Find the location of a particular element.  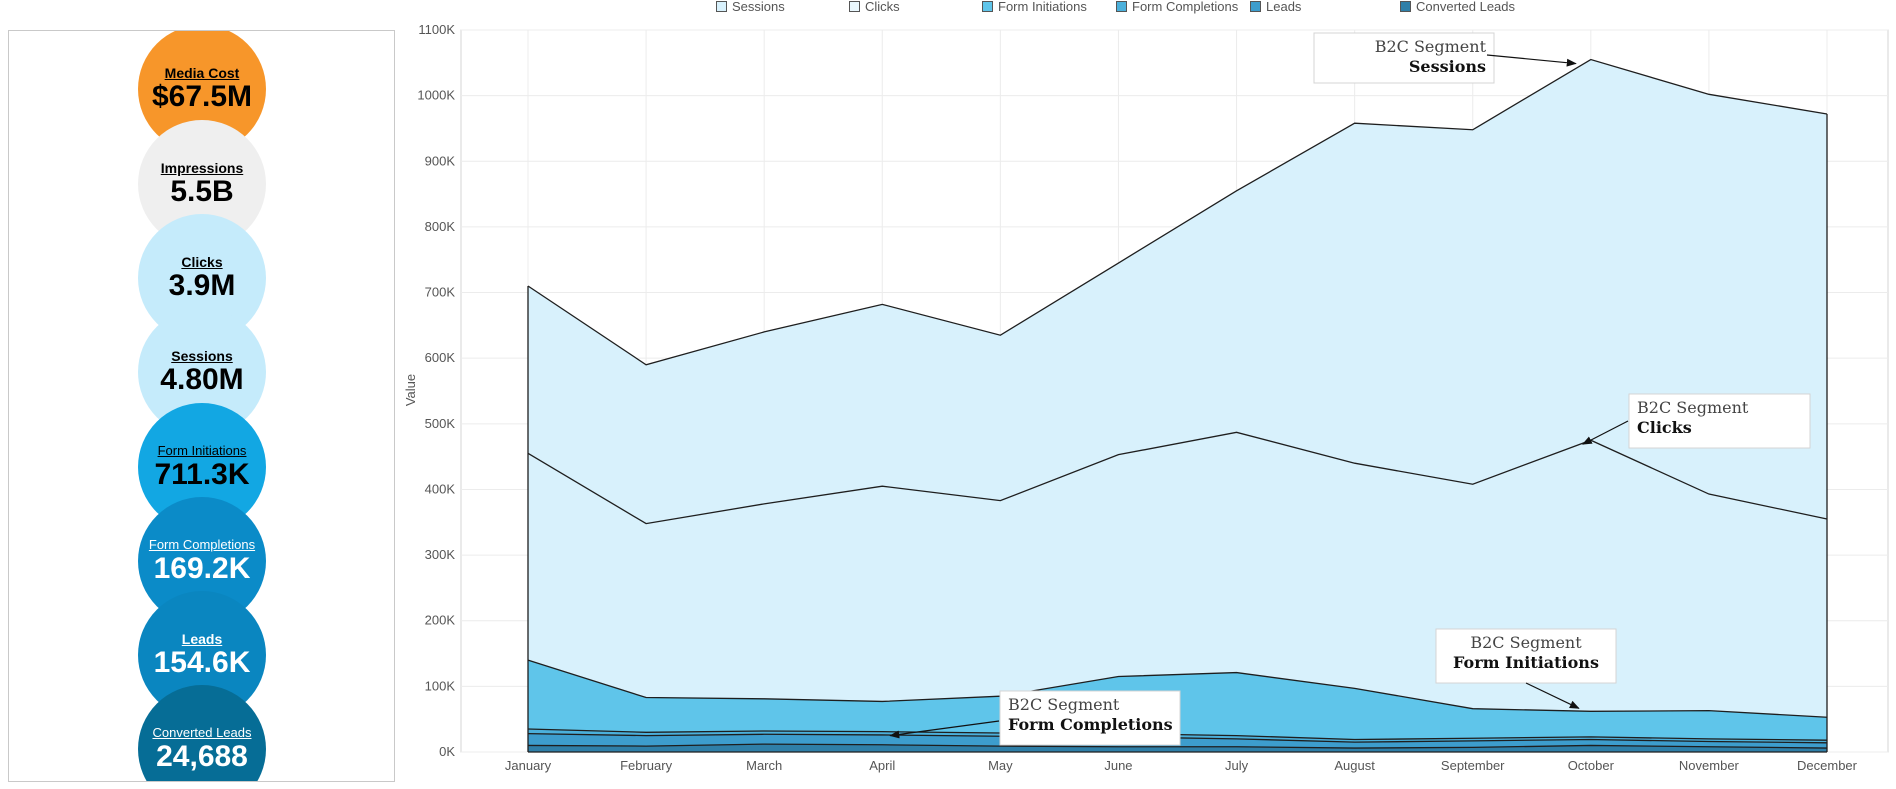

y-tick-label: 0K is located at coordinates (447, 751).